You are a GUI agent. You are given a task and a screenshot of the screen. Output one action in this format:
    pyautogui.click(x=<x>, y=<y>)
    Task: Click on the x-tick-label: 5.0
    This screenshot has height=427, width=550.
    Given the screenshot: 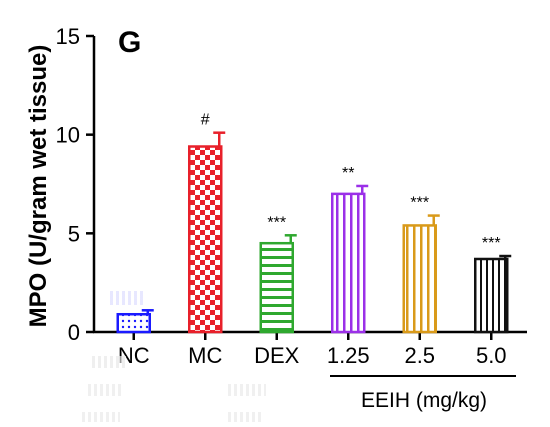 What is the action you would take?
    pyautogui.click(x=491, y=355)
    